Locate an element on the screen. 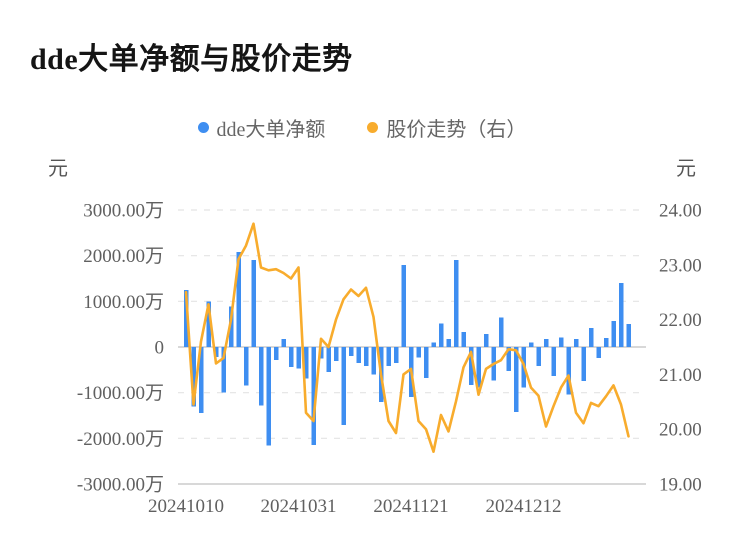  page-title: dde大单净额与股价走势 is located at coordinates (191, 59).